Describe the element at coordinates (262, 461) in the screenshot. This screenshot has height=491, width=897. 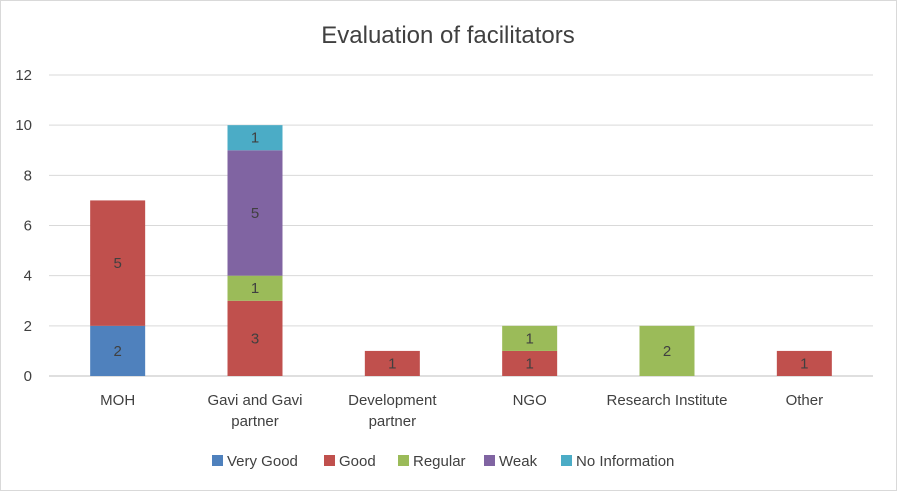
I see `legend-label-very-good: Very Good` at that location.